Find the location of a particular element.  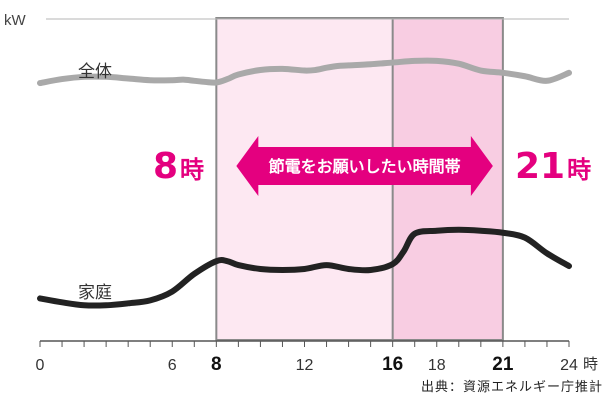

source-note: 出典：資源エネルギー庁推計 is located at coordinates (511, 387).